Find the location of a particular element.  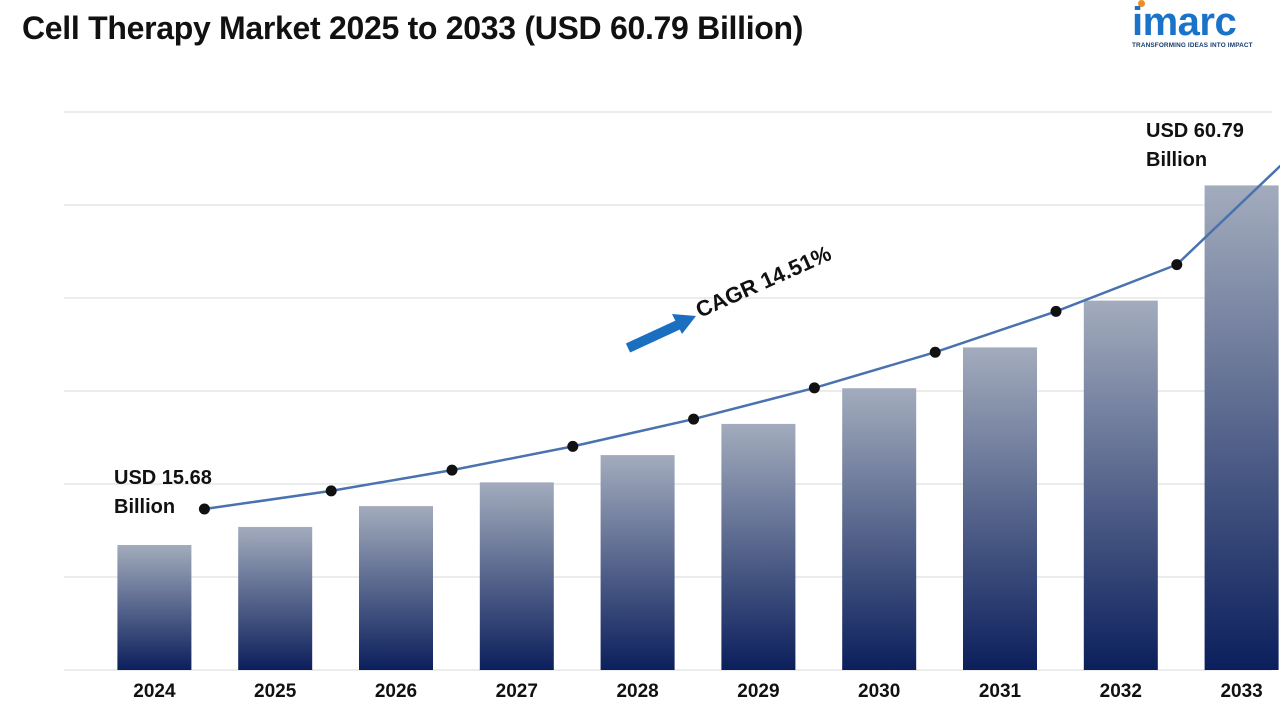

trend-point-2029 is located at coordinates (814, 388).